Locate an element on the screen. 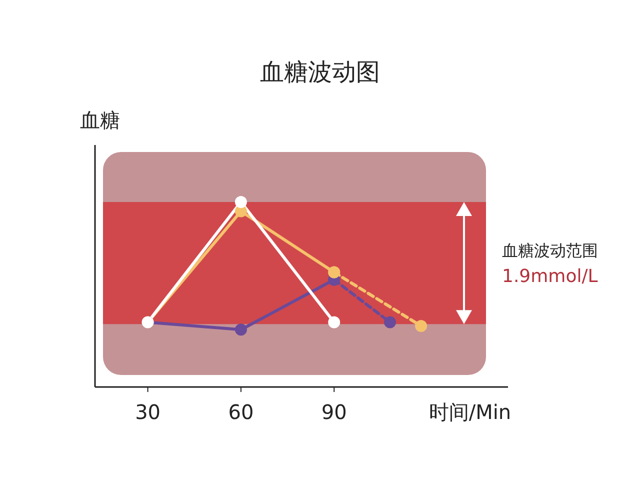  y-axis-title: 血糖 is located at coordinates (100, 120).